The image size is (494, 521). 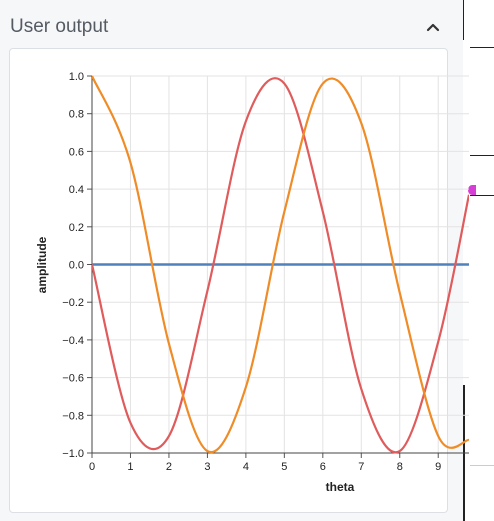 What do you see at coordinates (76, 152) in the screenshot?
I see `y-tick-label: 0.6` at bounding box center [76, 152].